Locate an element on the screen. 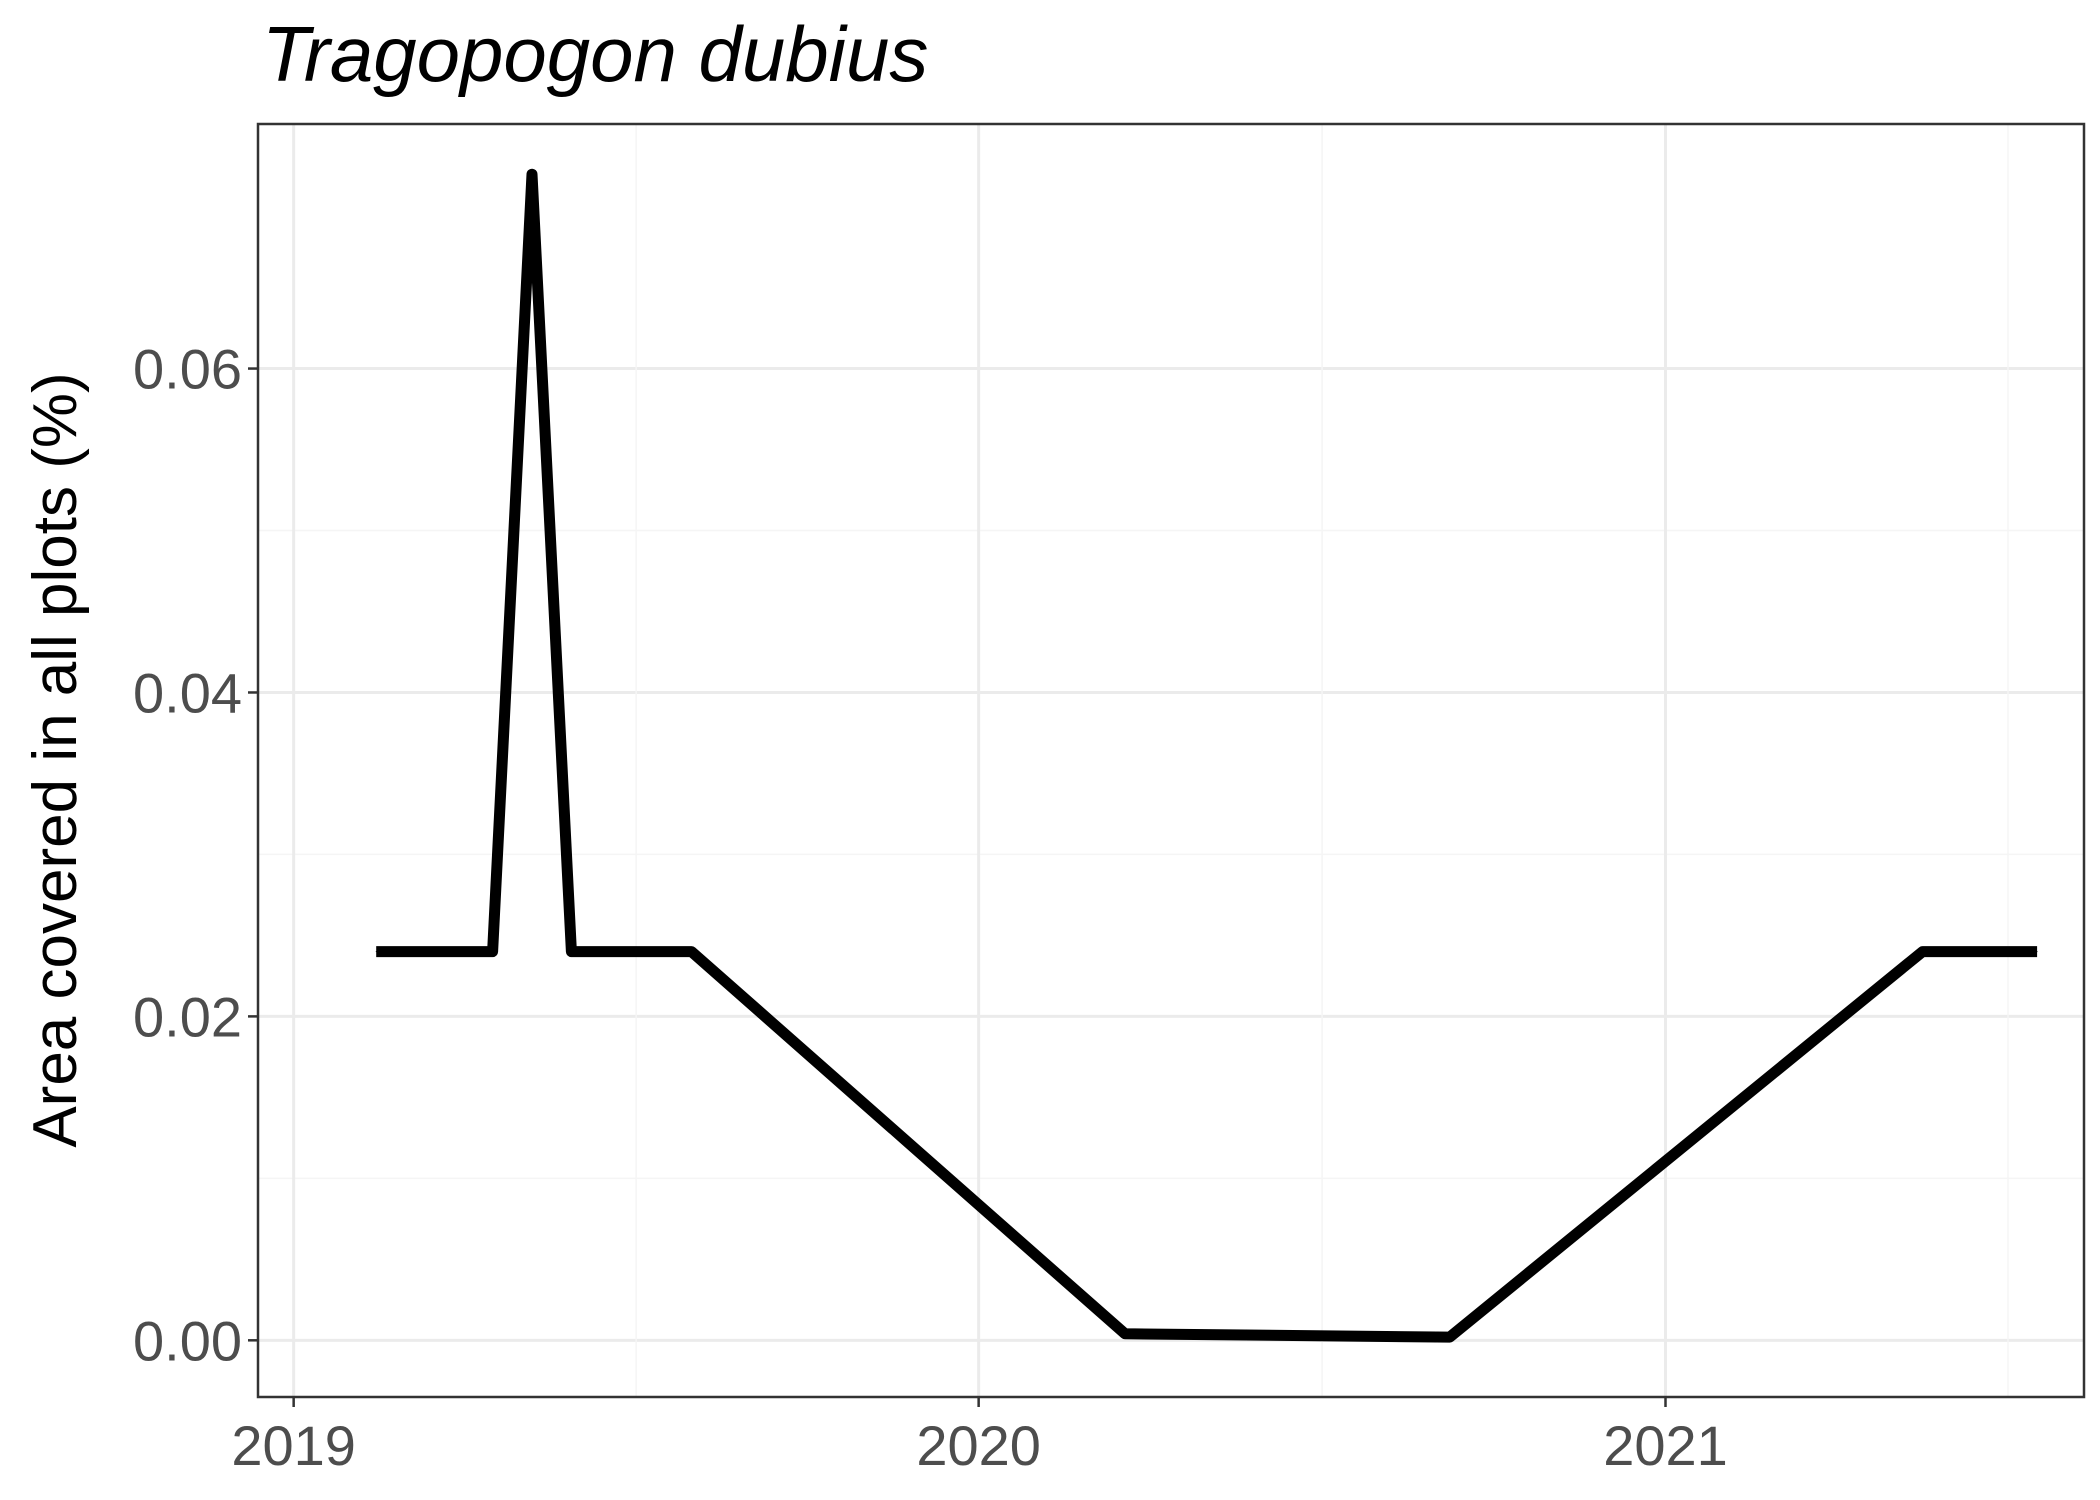 This screenshot has height=1500, width=2100. y-tick-label: 0.04 is located at coordinates (187, 692).